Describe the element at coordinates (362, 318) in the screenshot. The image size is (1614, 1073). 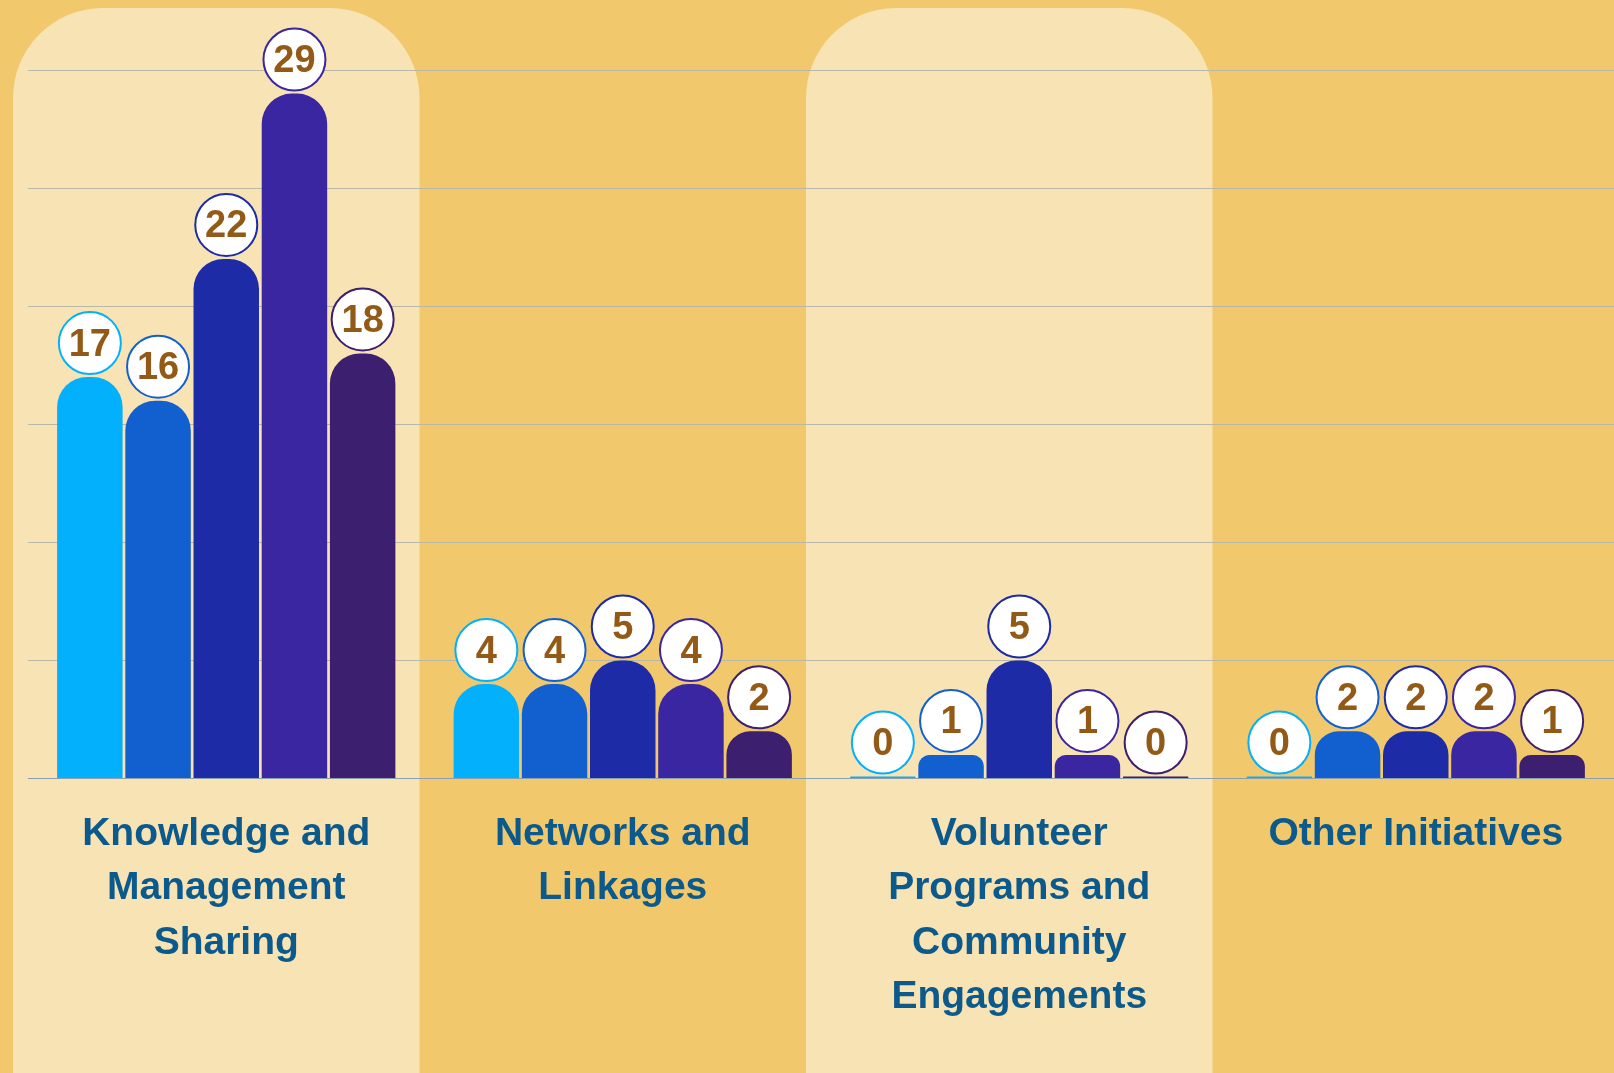
I see `data-label: 18` at that location.